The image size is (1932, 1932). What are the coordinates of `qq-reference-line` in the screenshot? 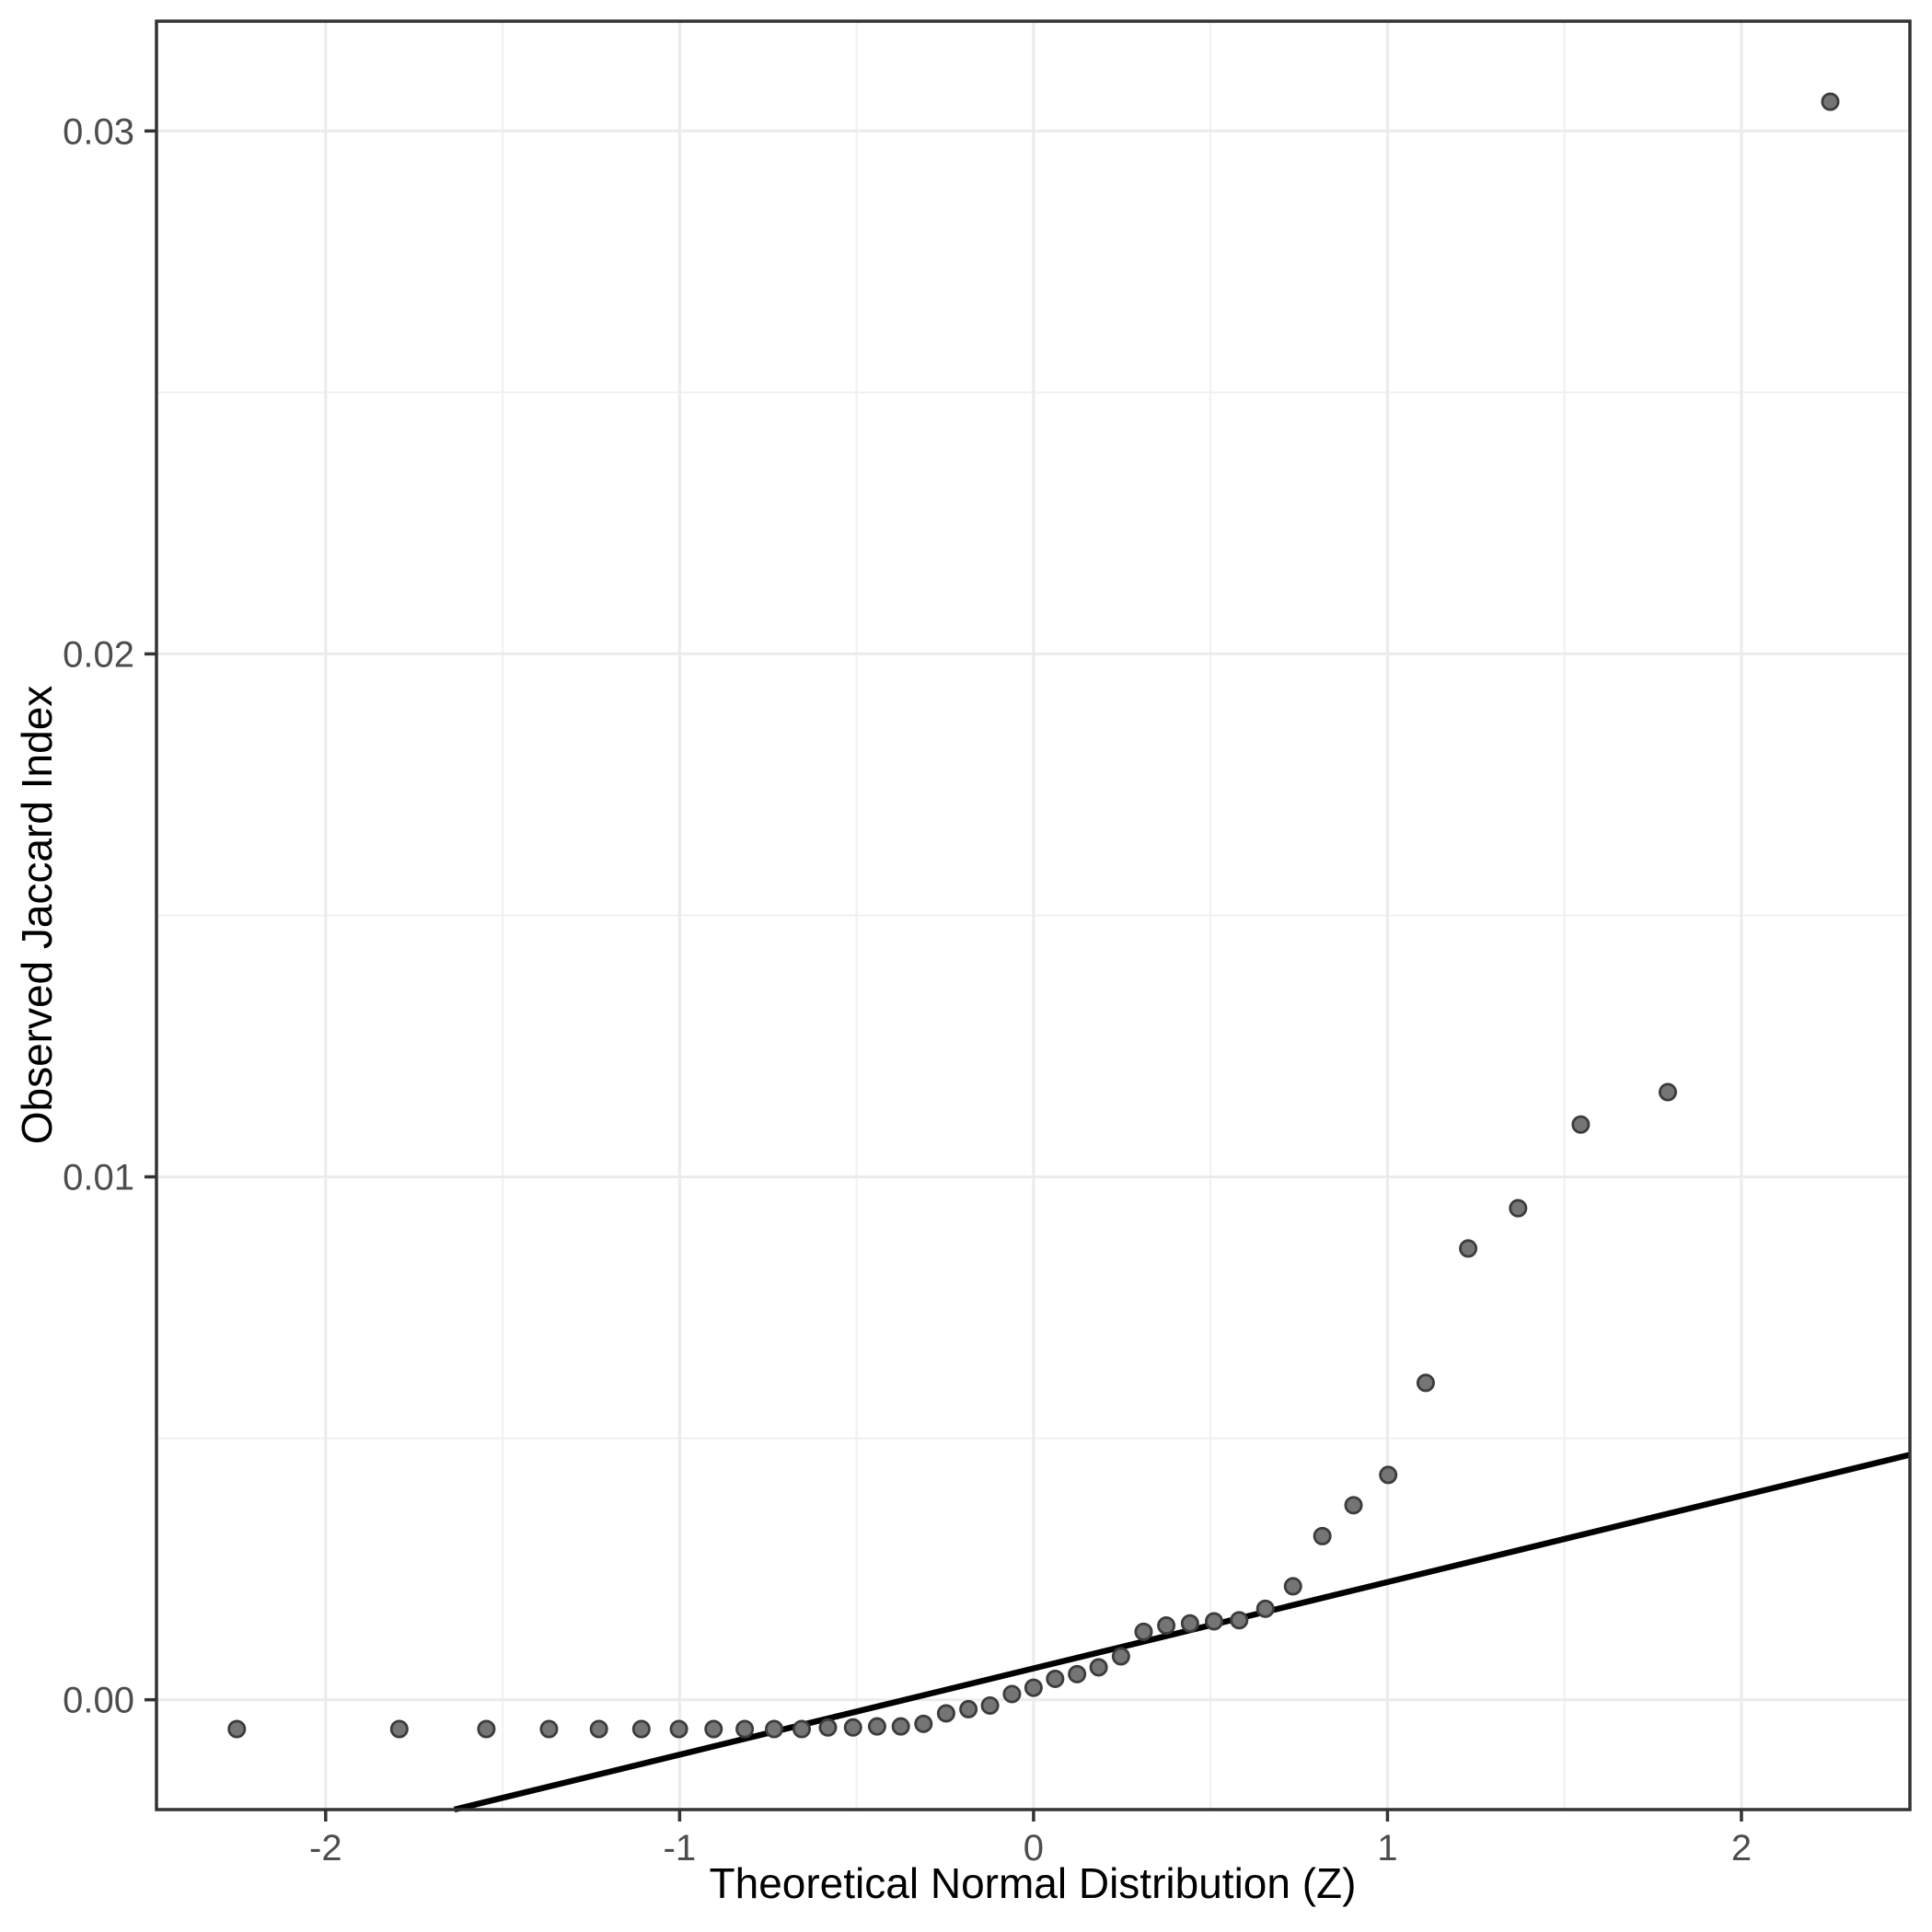 It's located at (1182, 1633).